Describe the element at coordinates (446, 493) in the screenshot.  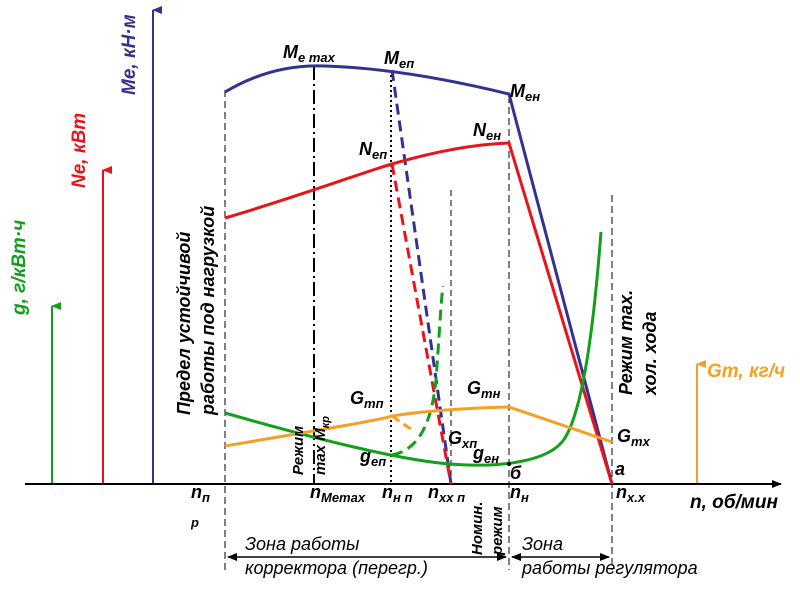
I see `tick-nxxp: nхх п` at that location.